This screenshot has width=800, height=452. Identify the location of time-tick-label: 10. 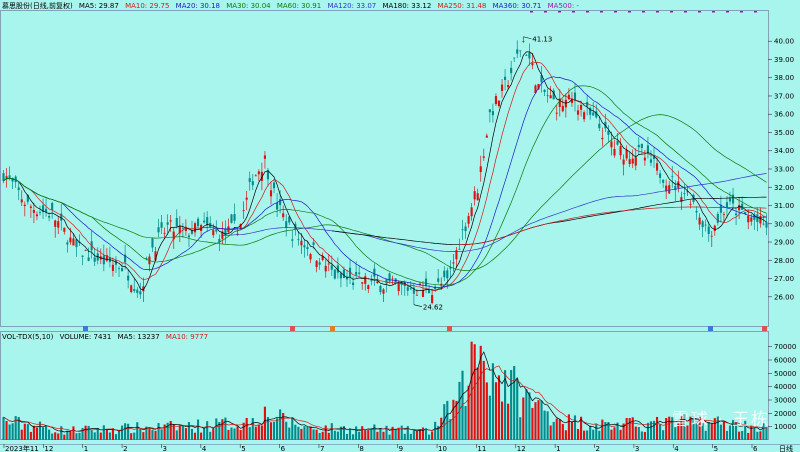
(442, 448).